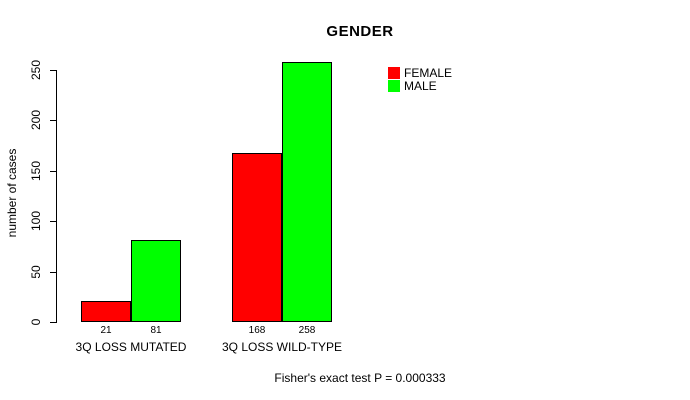 The image size is (690, 400). What do you see at coordinates (360, 31) in the screenshot?
I see `chart-title: GENDER` at bounding box center [360, 31].